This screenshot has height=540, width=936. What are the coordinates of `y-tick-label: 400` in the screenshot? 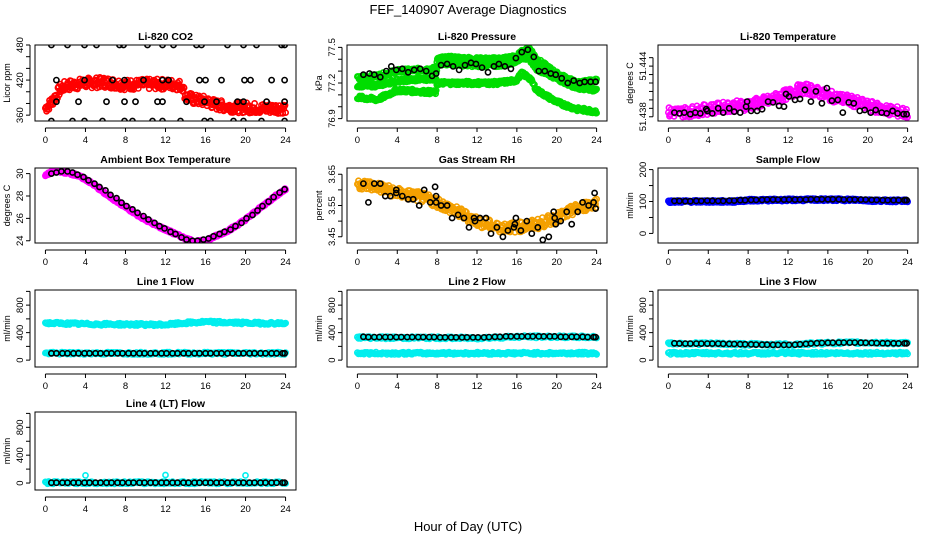 It's located at (20, 333).